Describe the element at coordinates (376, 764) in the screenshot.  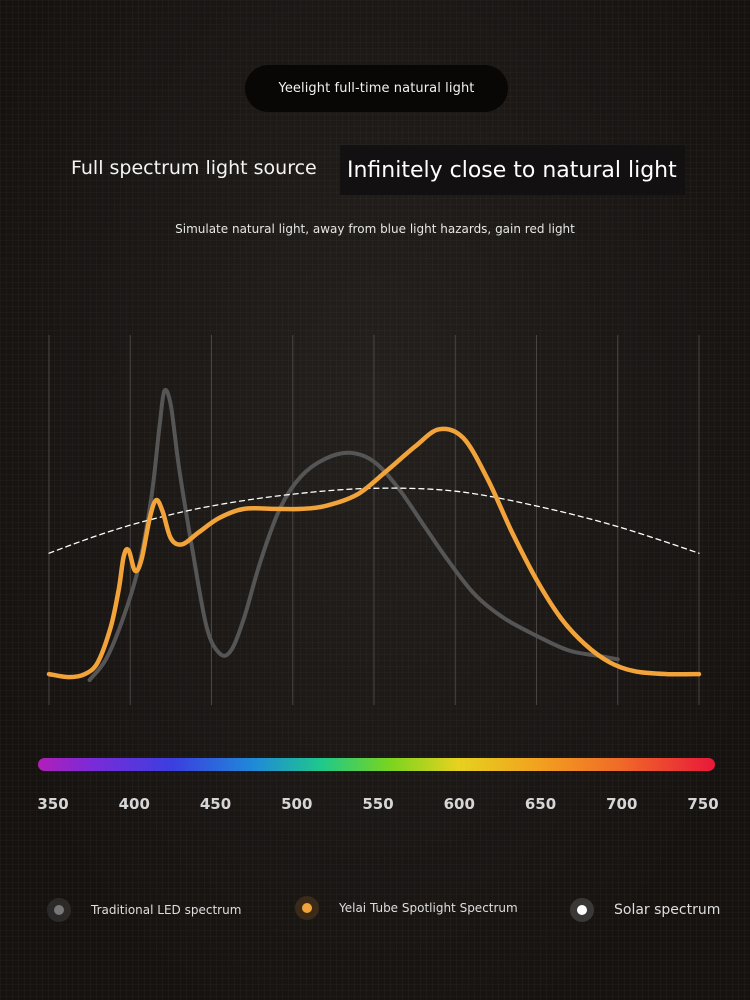
I see `visible-spectrum-bar` at that location.